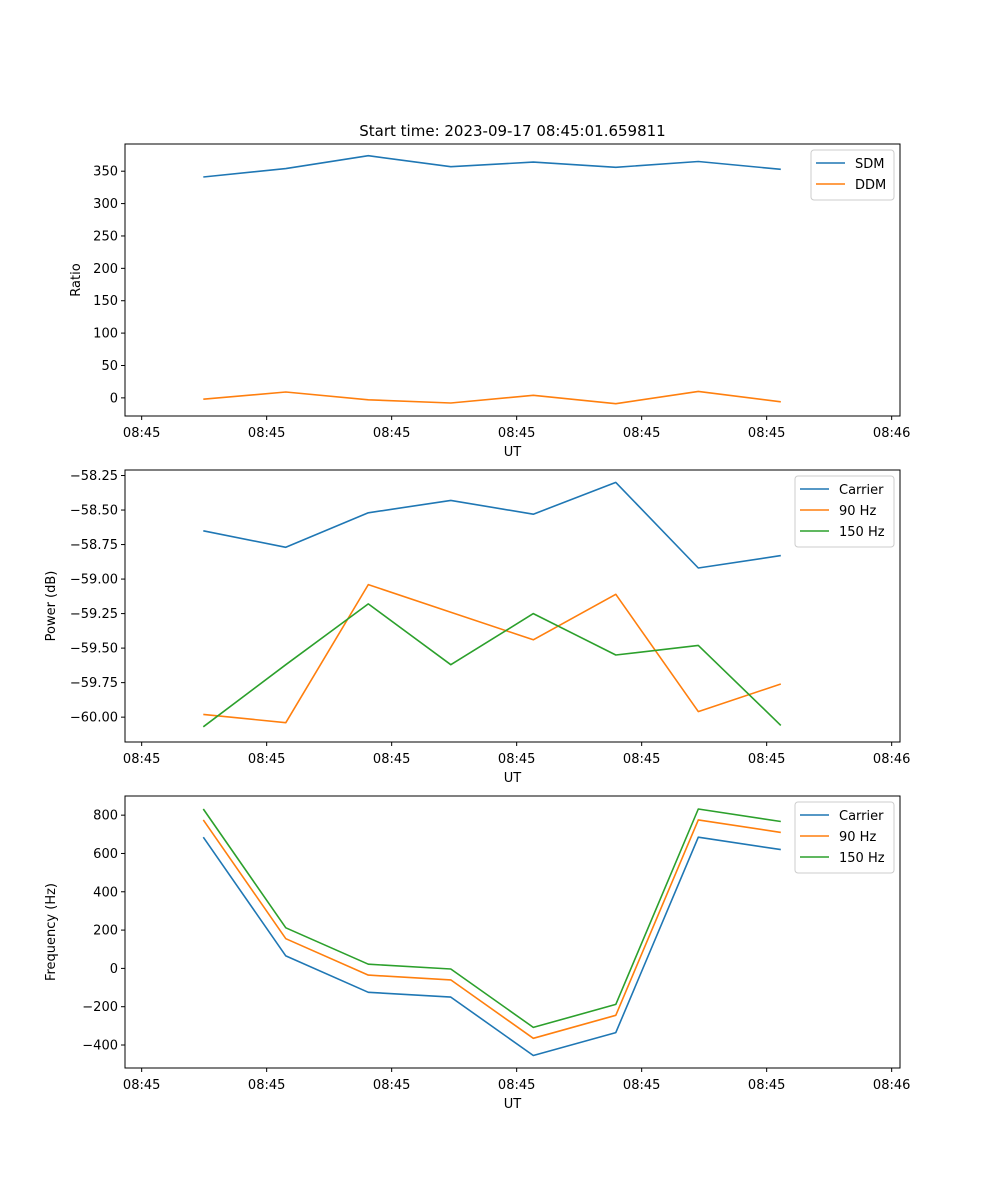 The width and height of the screenshot is (1000, 1200). What do you see at coordinates (94, 511) in the screenshot?
I see `y-tick-label: −58.50` at bounding box center [94, 511].